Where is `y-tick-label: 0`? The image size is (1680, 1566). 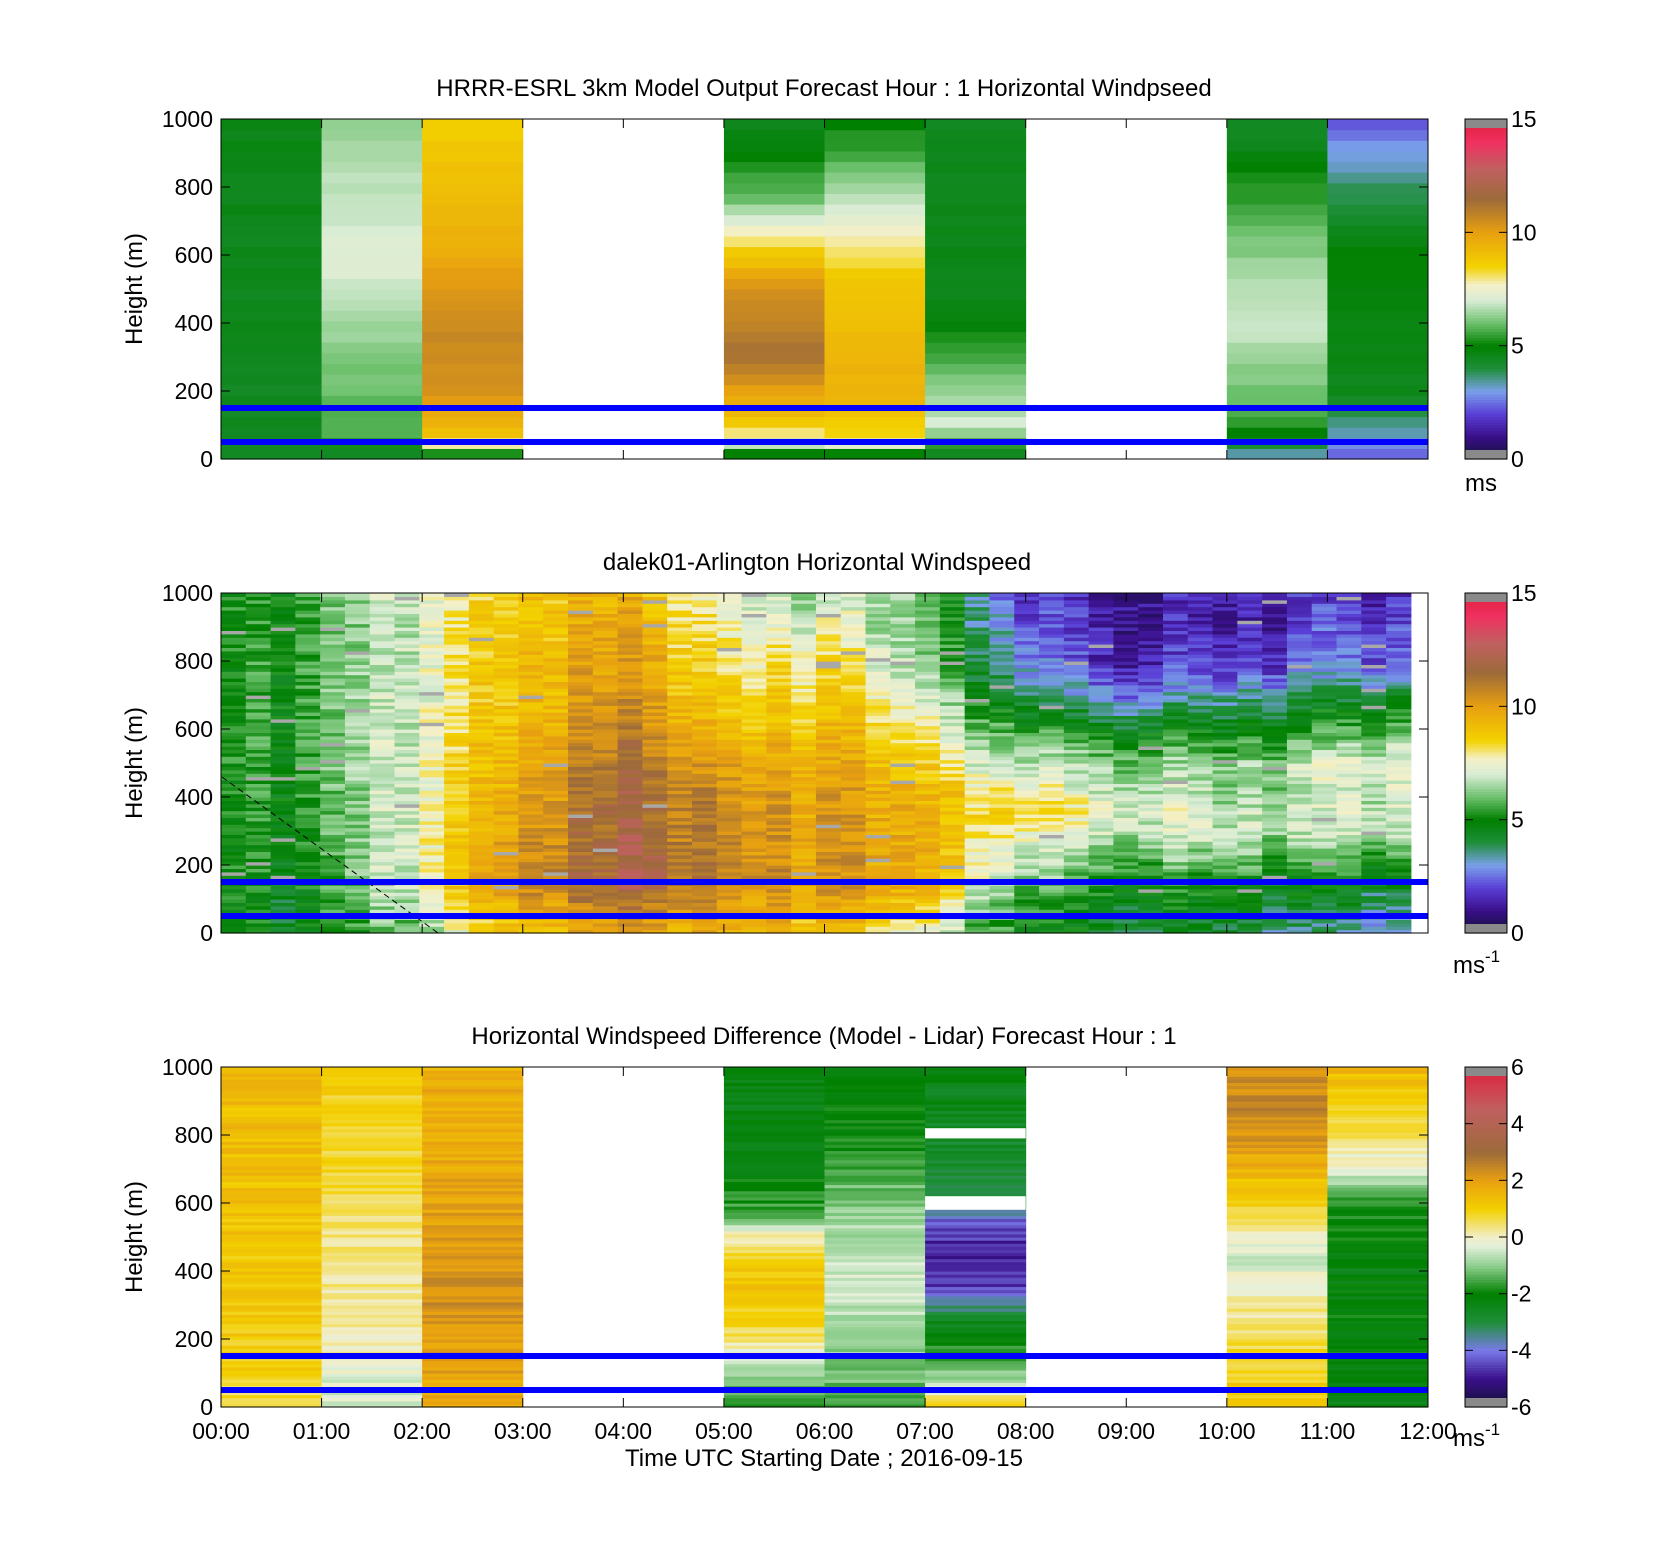 y-tick-label: 0 is located at coordinates (206, 459).